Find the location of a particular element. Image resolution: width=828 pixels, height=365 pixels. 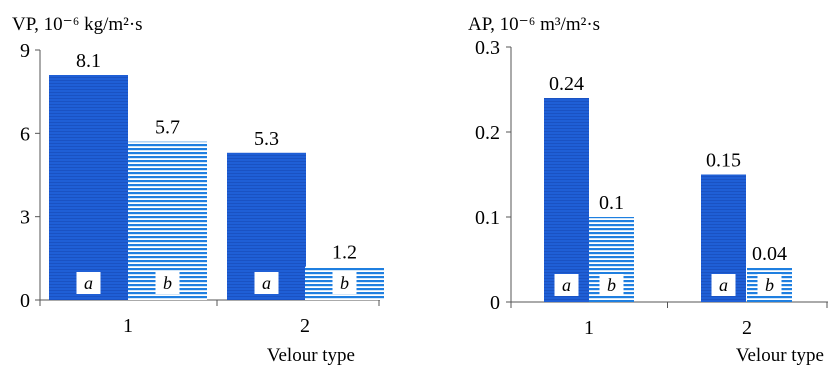

chart-2-data-label: 0.04 is located at coordinates (769, 254).